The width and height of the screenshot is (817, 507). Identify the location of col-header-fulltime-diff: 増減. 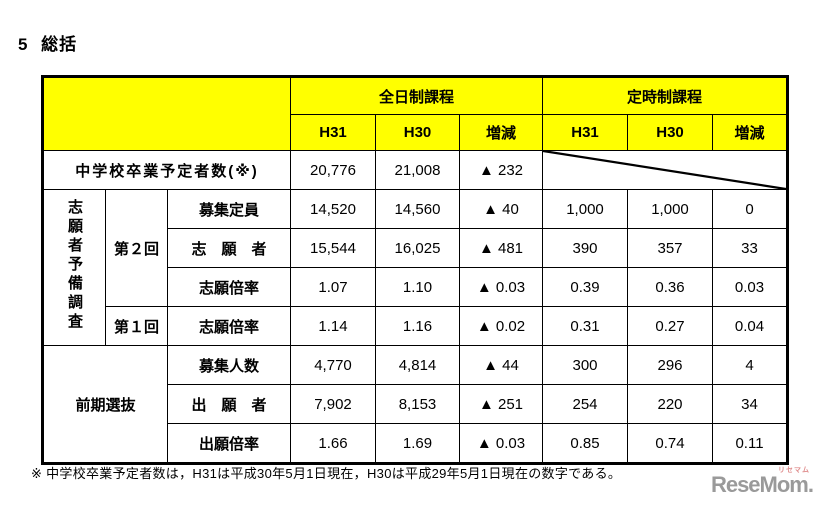
(501, 132).